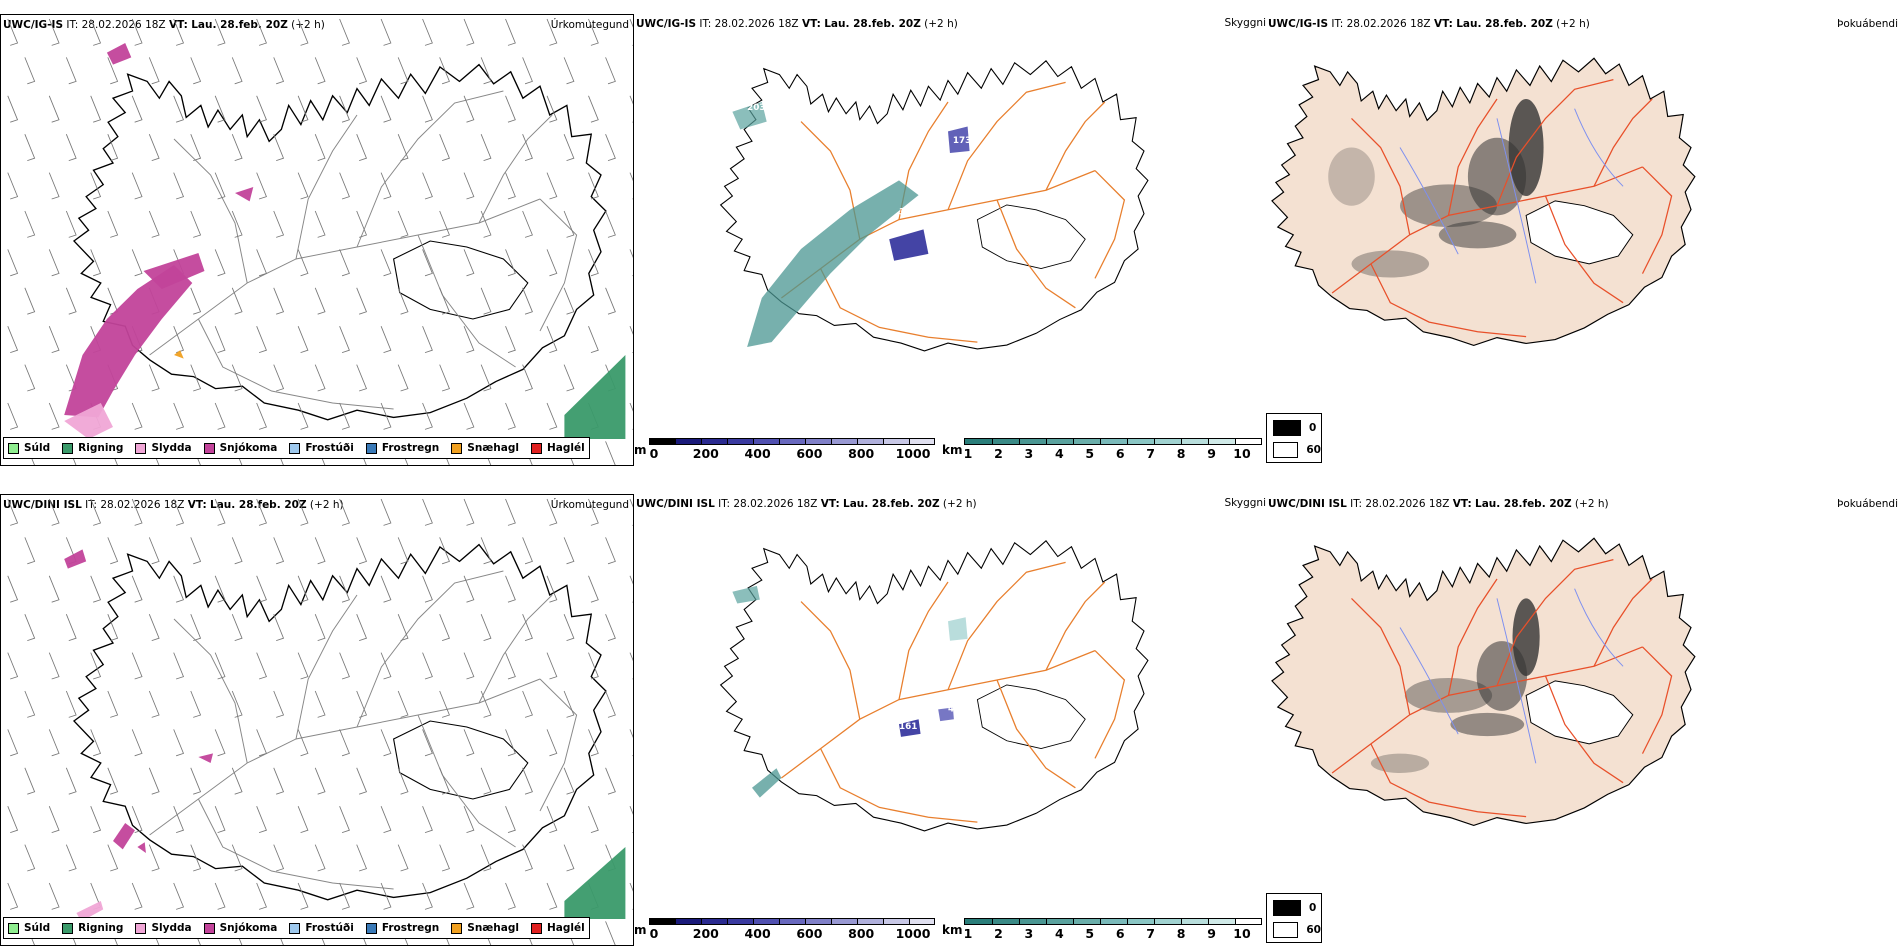  Describe the element at coordinates (410, 928) in the screenshot. I see `legend-label: Frostregn` at that location.